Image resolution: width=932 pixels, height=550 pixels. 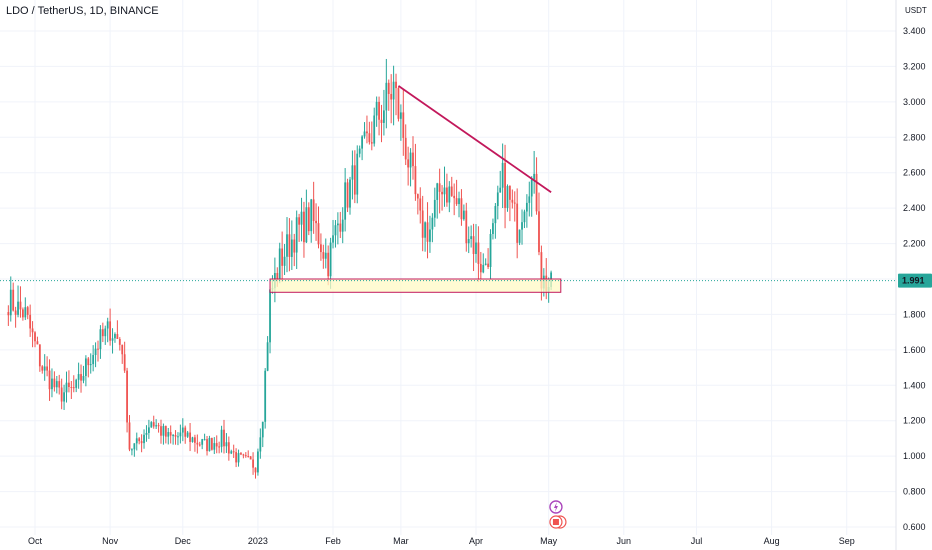 What do you see at coordinates (916, 10) in the screenshot?
I see `currency-unit-label: USDT` at bounding box center [916, 10].